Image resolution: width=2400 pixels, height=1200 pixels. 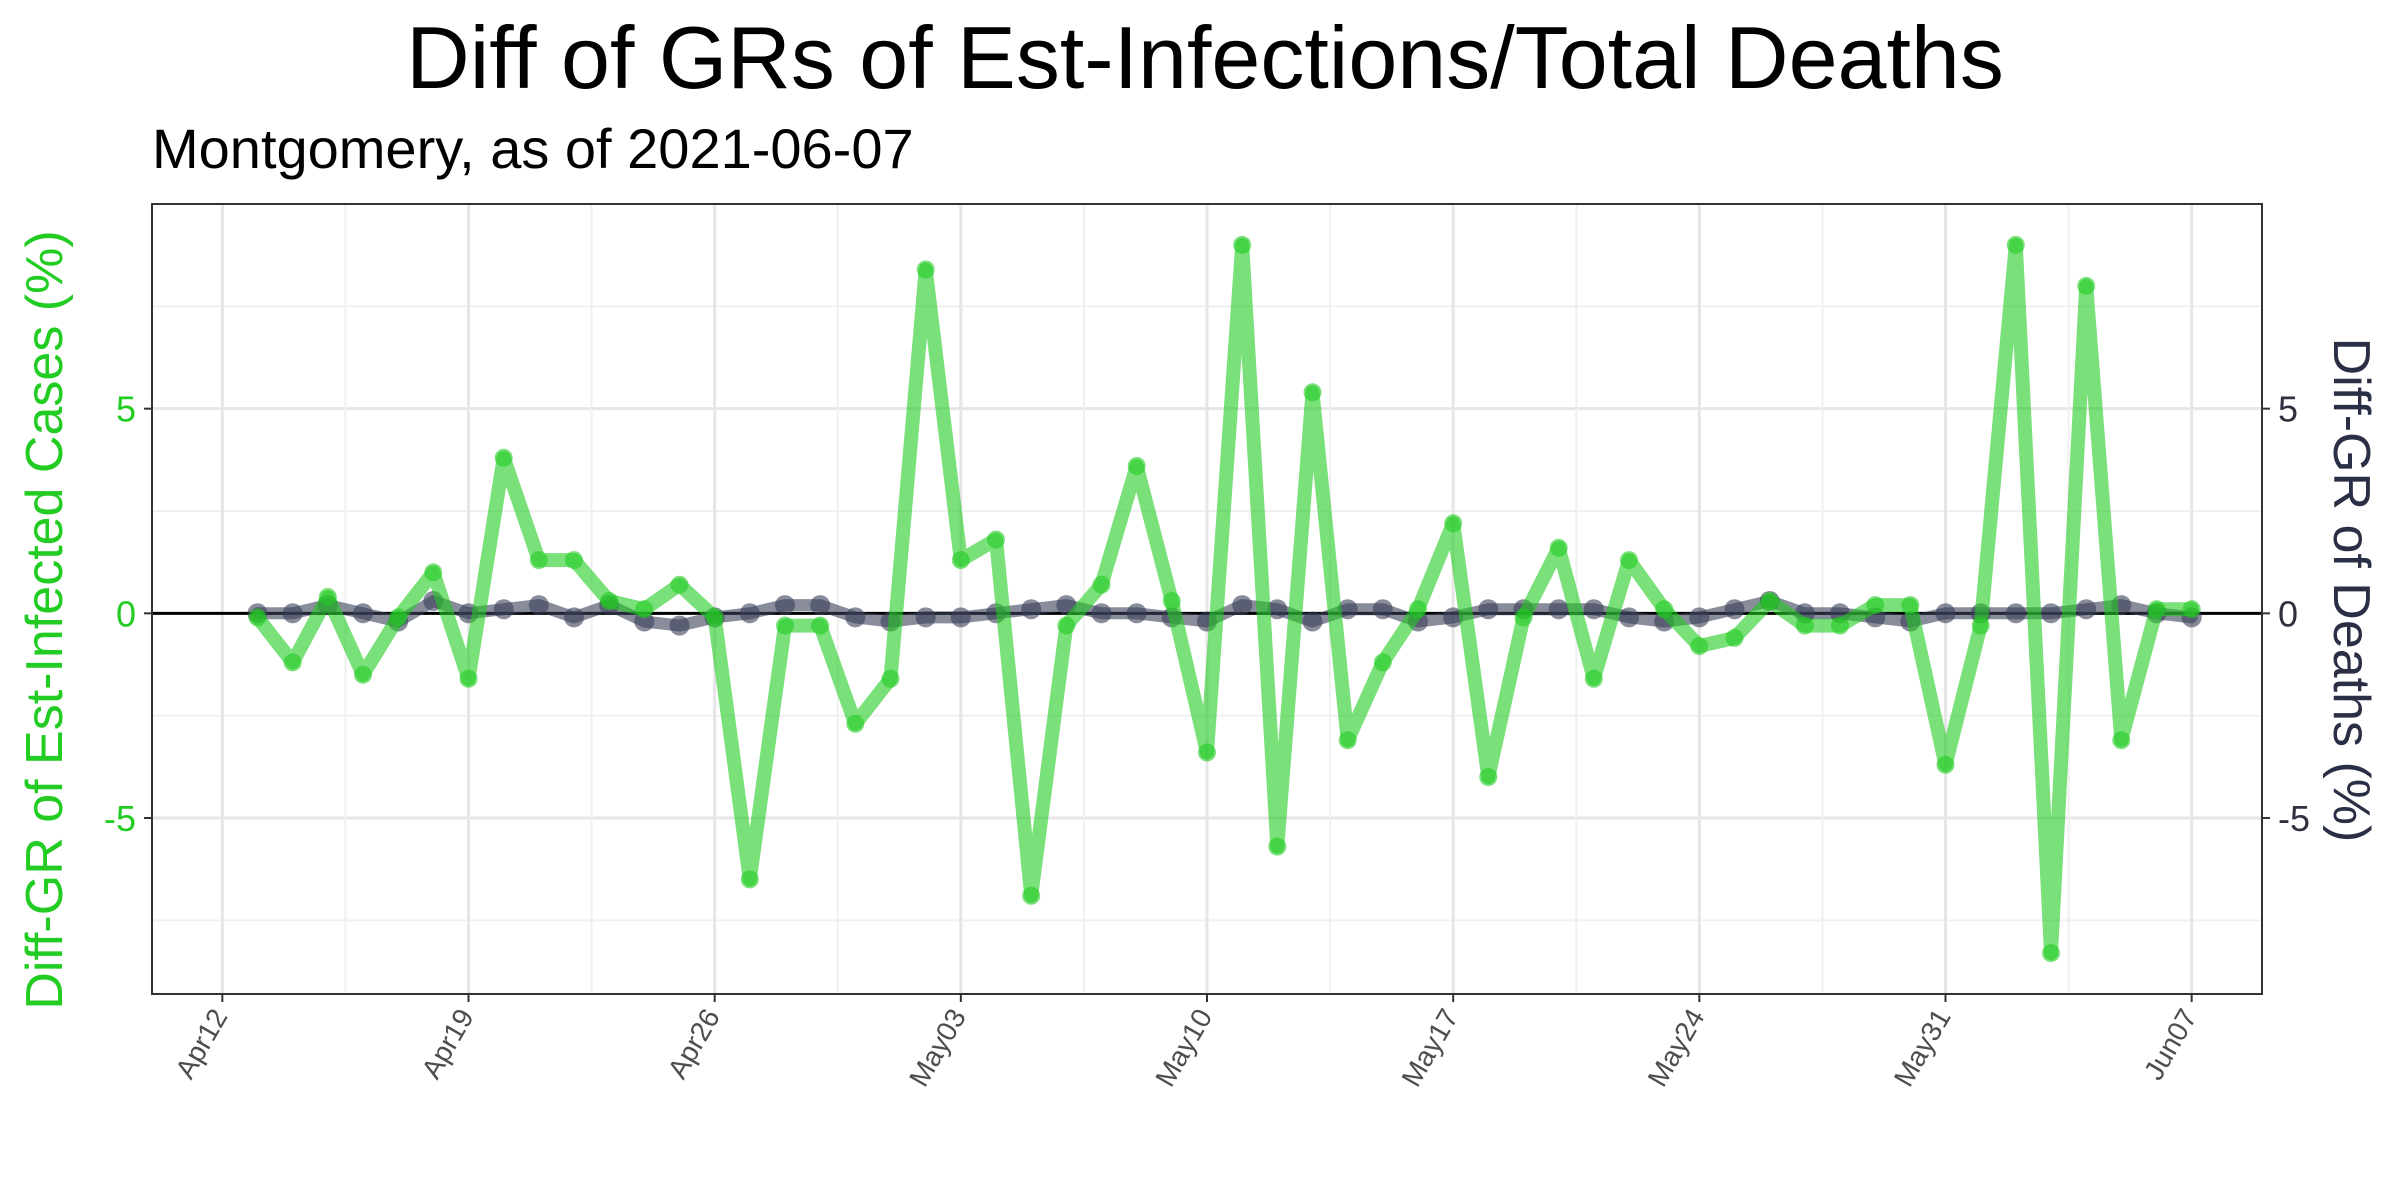 I want to click on y-axis-label-right: Diff-GR of Deaths (%), so click(x=2351, y=590).